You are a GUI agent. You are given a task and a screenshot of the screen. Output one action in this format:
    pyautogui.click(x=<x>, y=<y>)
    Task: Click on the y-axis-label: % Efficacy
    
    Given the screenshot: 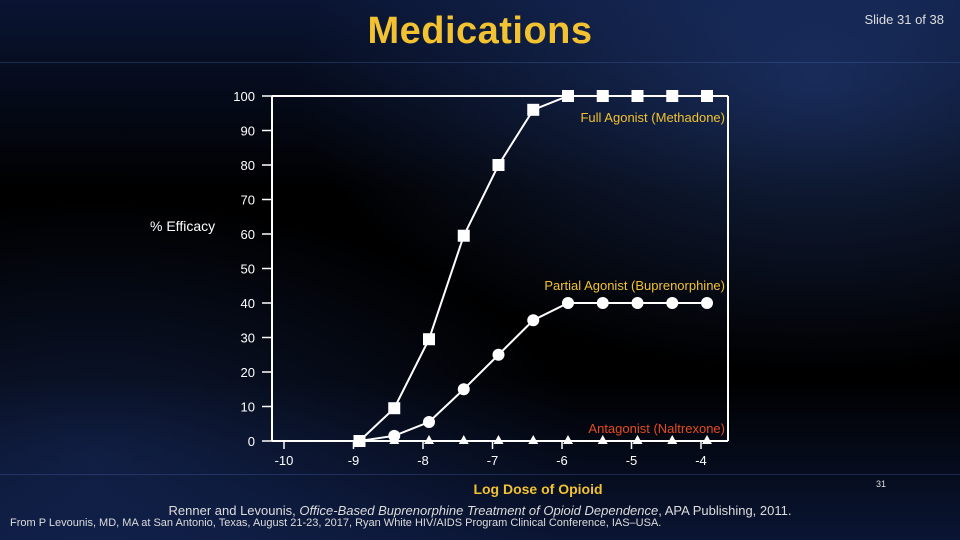 What is the action you would take?
    pyautogui.click(x=183, y=226)
    